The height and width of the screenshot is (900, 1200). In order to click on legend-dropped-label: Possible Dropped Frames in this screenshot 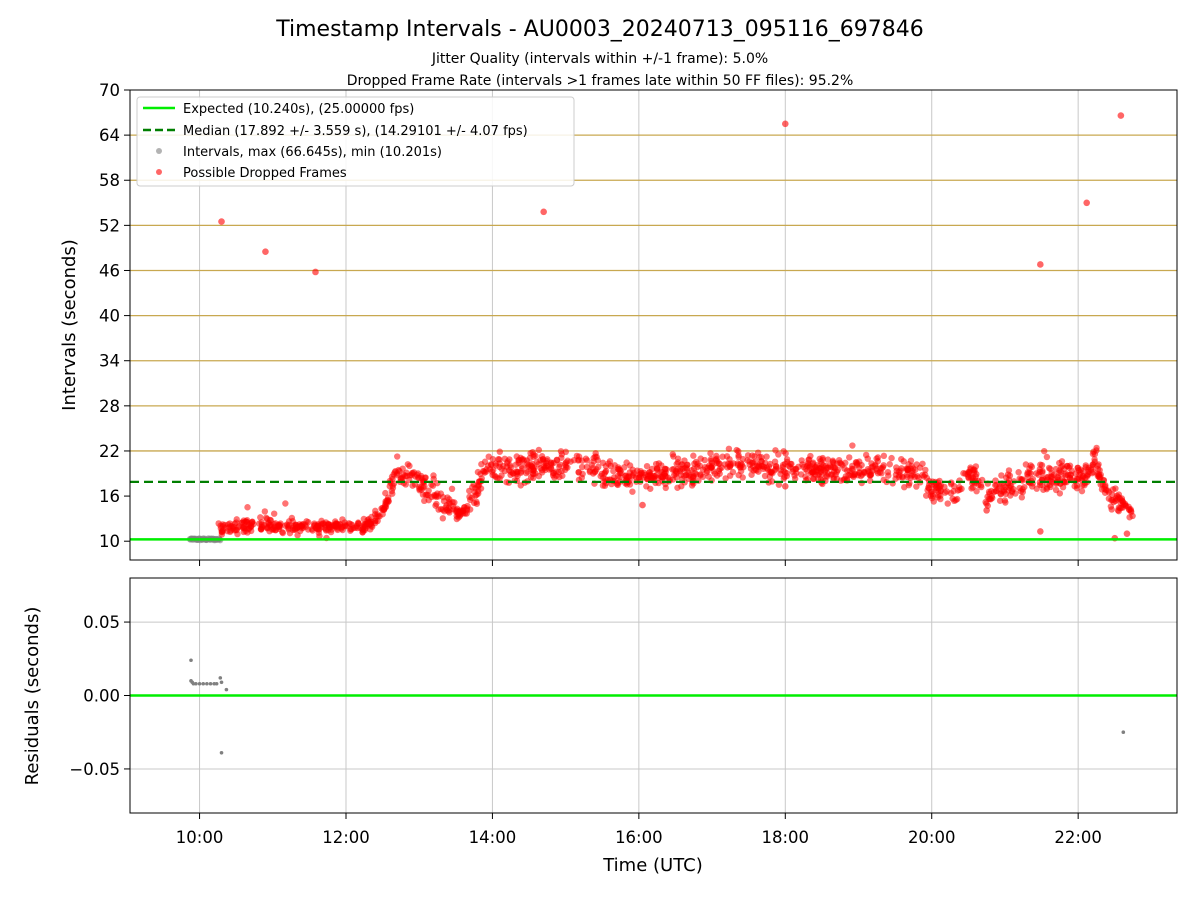, I will do `click(265, 173)`.